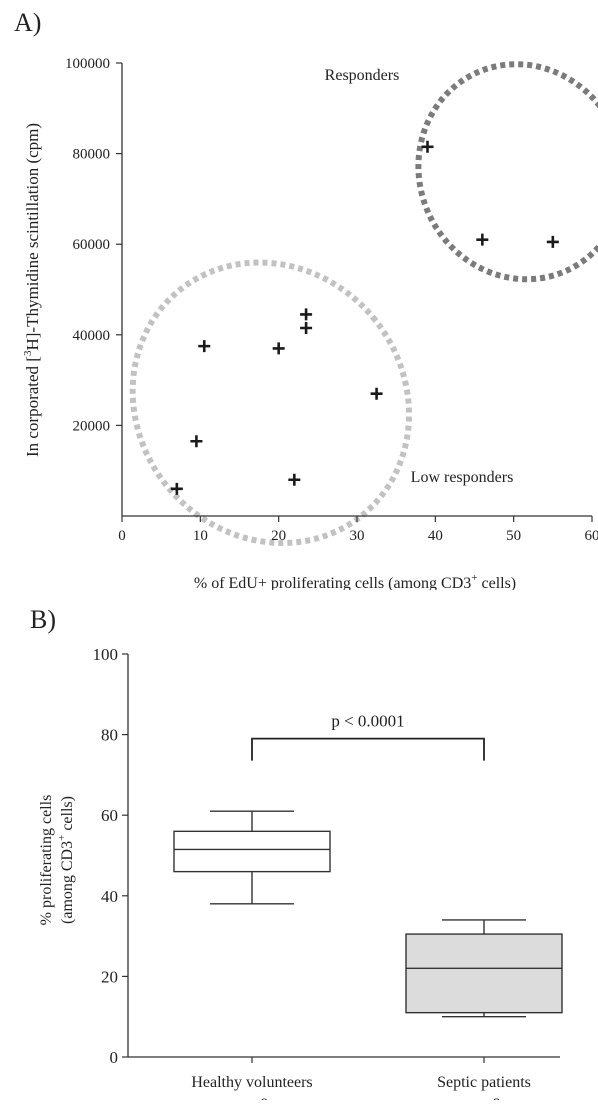 The image size is (598, 1104). Describe the element at coordinates (106, 654) in the screenshot. I see `y-tick-label: 100` at that location.